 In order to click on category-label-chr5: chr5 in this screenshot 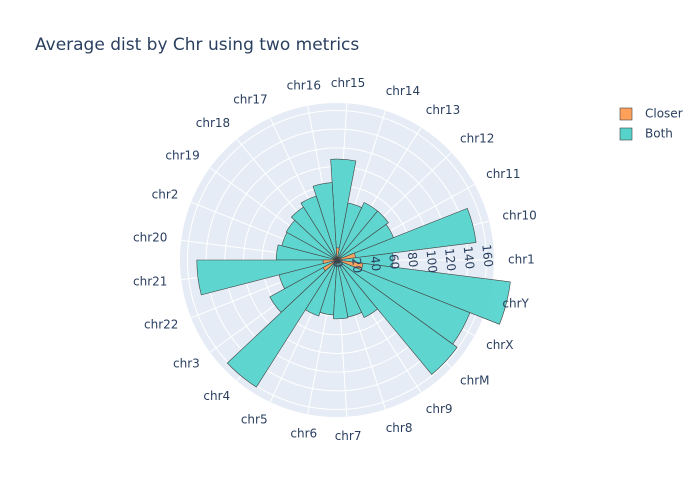, I will do `click(254, 420)`.